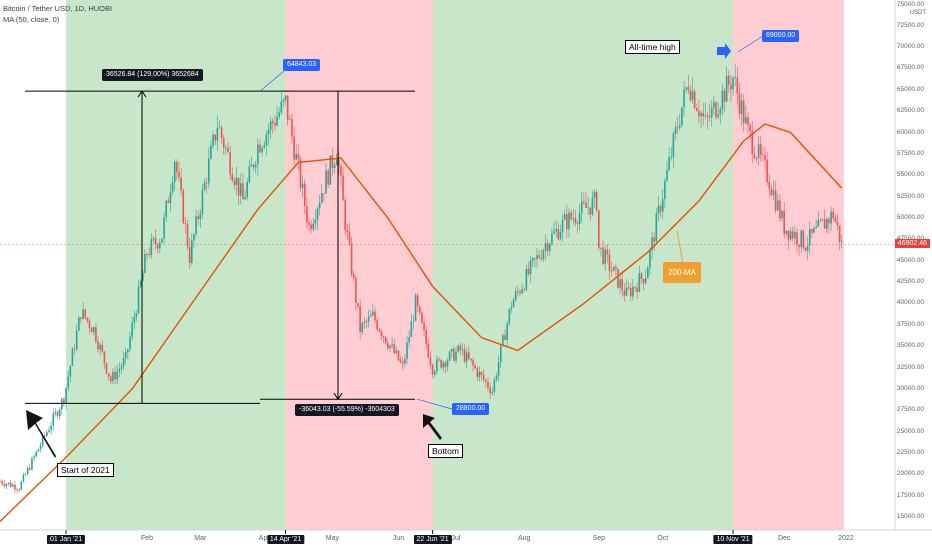 Image resolution: width=932 pixels, height=550 pixels. What do you see at coordinates (338, 396) in the screenshot?
I see `measure-down-arrowhead` at bounding box center [338, 396].